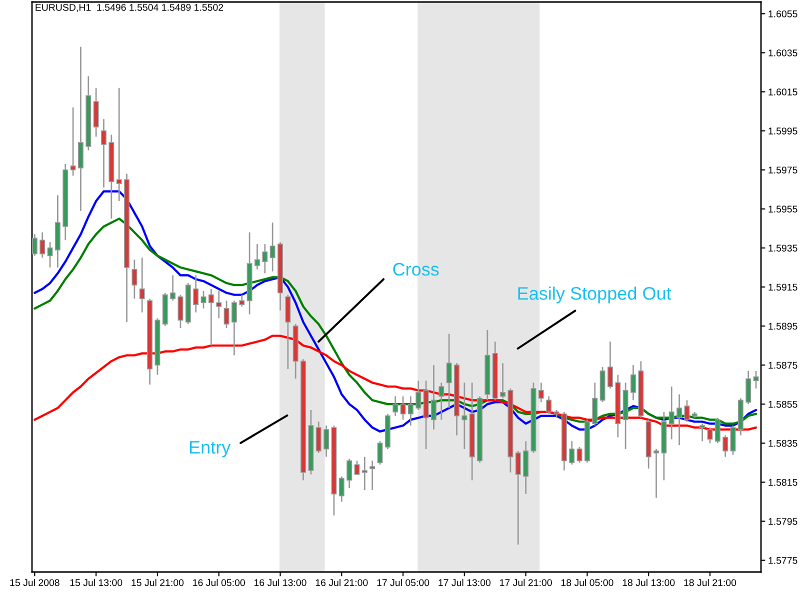 This screenshot has height=594, width=800. I want to click on y-tick-label: 1.5955, so click(783, 209).